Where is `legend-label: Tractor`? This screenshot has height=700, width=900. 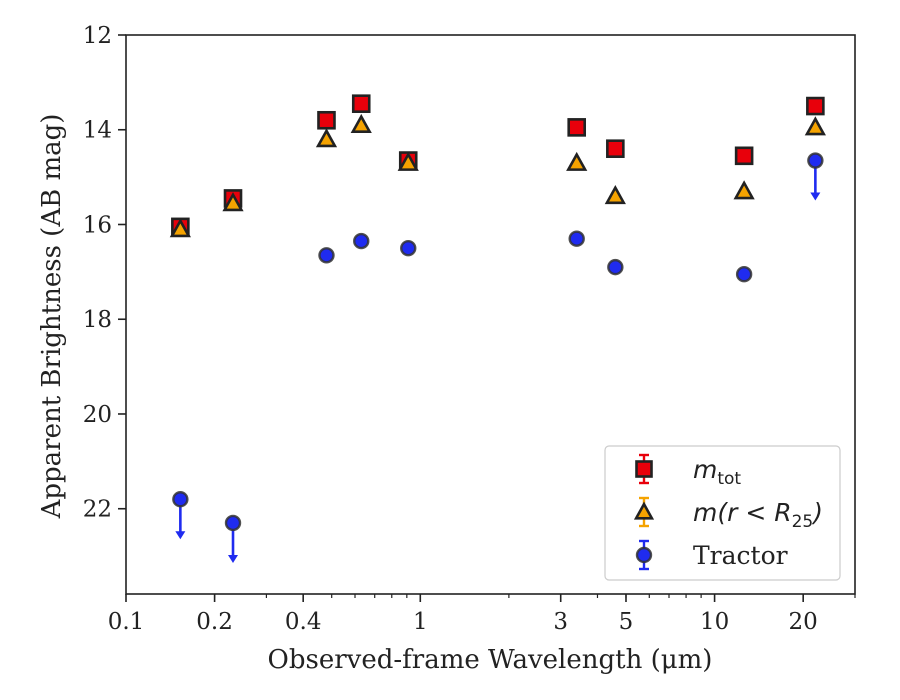 legend-label: Tractor is located at coordinates (740, 555).